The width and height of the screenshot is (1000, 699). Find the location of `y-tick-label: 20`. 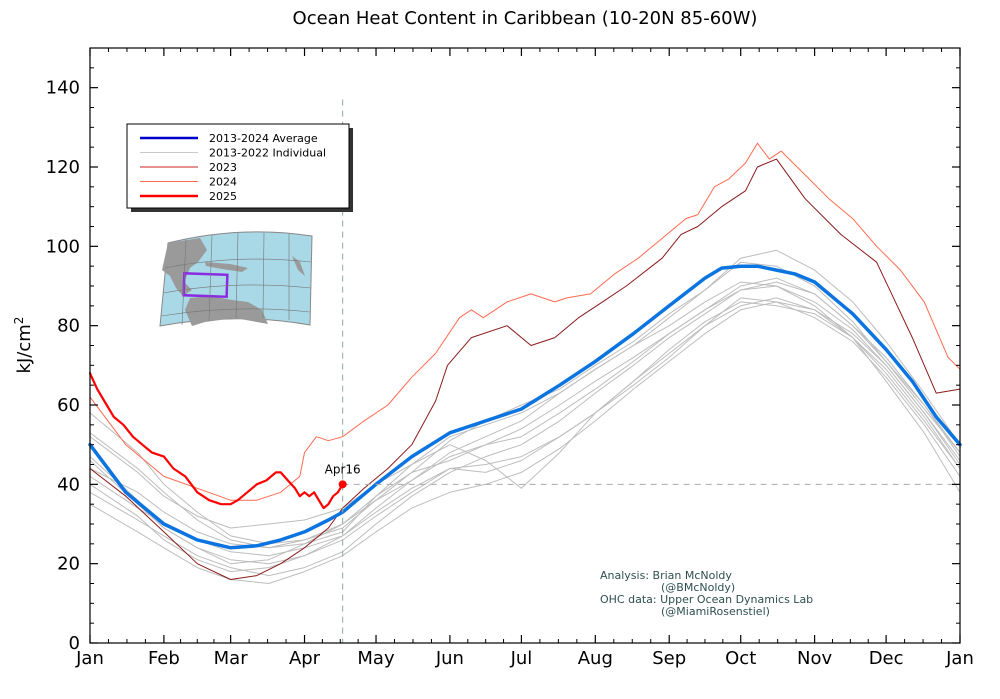

y-tick-label: 20 is located at coordinates (68, 564).